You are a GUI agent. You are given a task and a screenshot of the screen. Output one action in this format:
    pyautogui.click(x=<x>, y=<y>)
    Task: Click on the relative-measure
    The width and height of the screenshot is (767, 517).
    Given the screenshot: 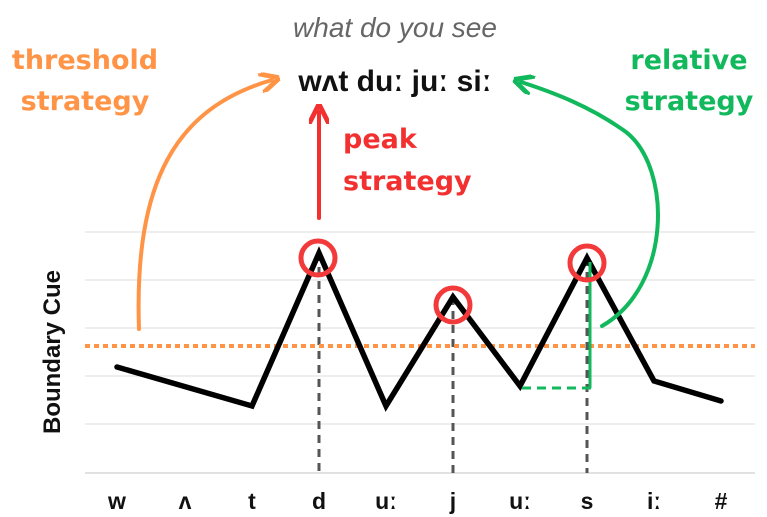 What is the action you would take?
    pyautogui.click(x=557, y=326)
    